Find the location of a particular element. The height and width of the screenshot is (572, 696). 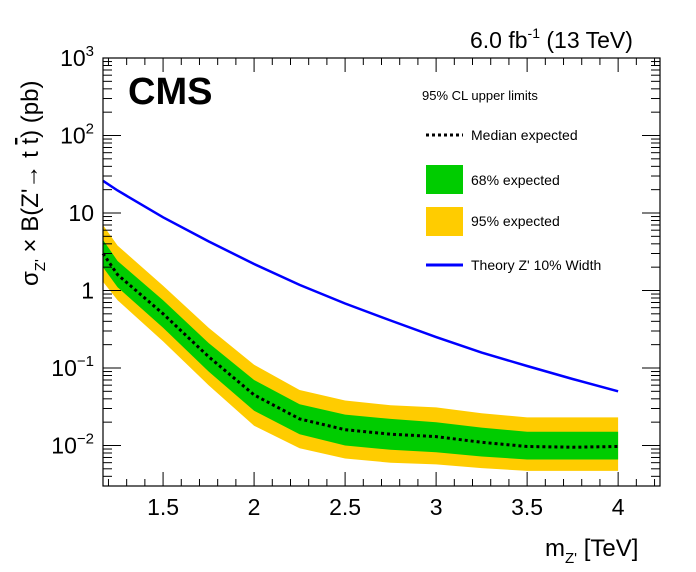

y-axis-title: σZ' × B(Z'→ t t) (pb) is located at coordinates (33, 183).